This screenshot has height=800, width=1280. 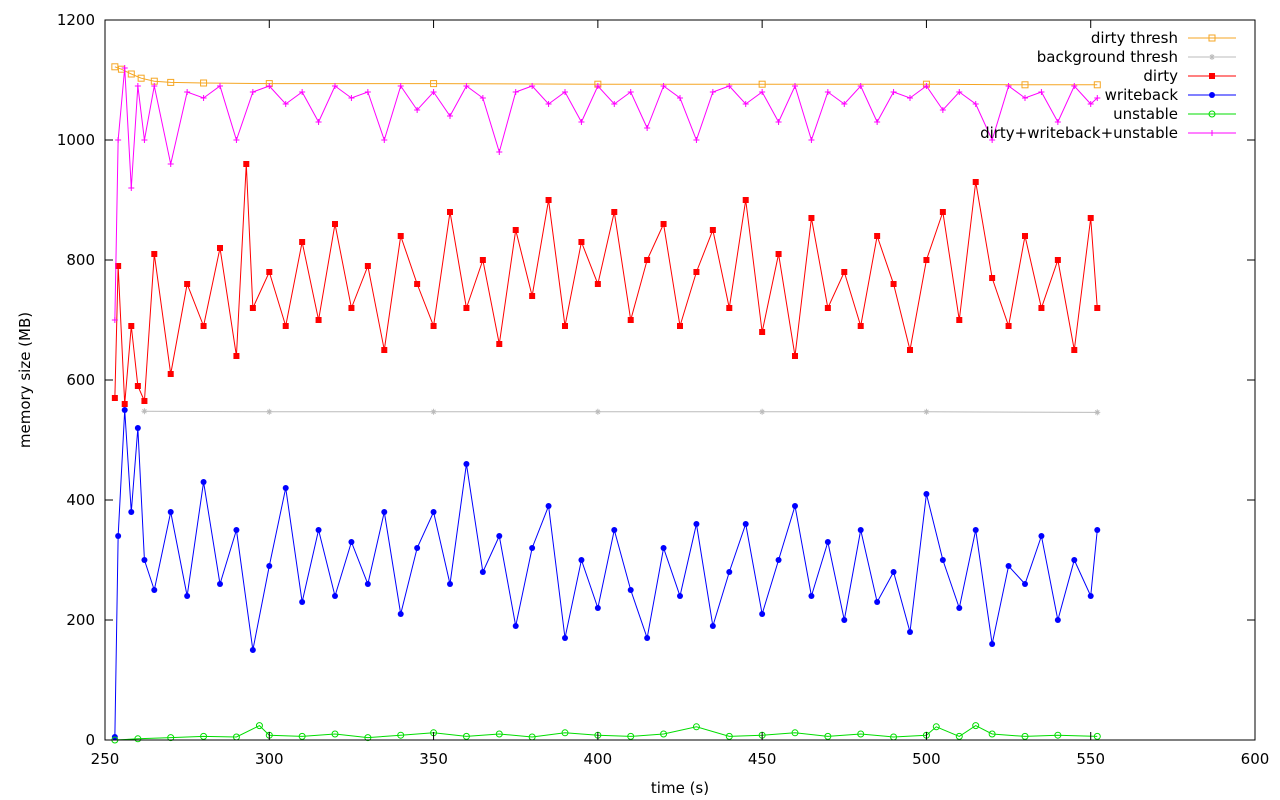 What do you see at coordinates (1079, 133) in the screenshot?
I see `legend-label: dirty+writeback+unstable` at bounding box center [1079, 133].